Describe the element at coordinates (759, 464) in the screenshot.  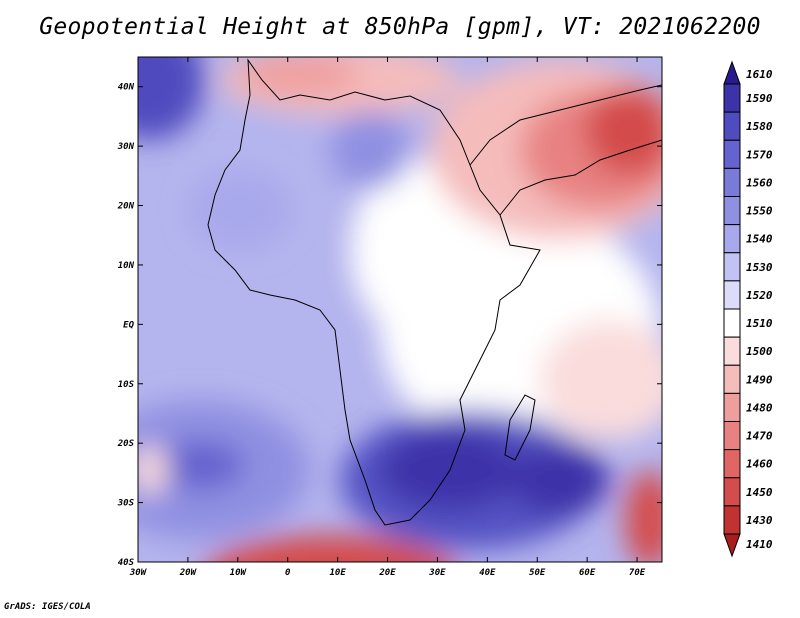
I see `colorbar-label: 1460` at that location.